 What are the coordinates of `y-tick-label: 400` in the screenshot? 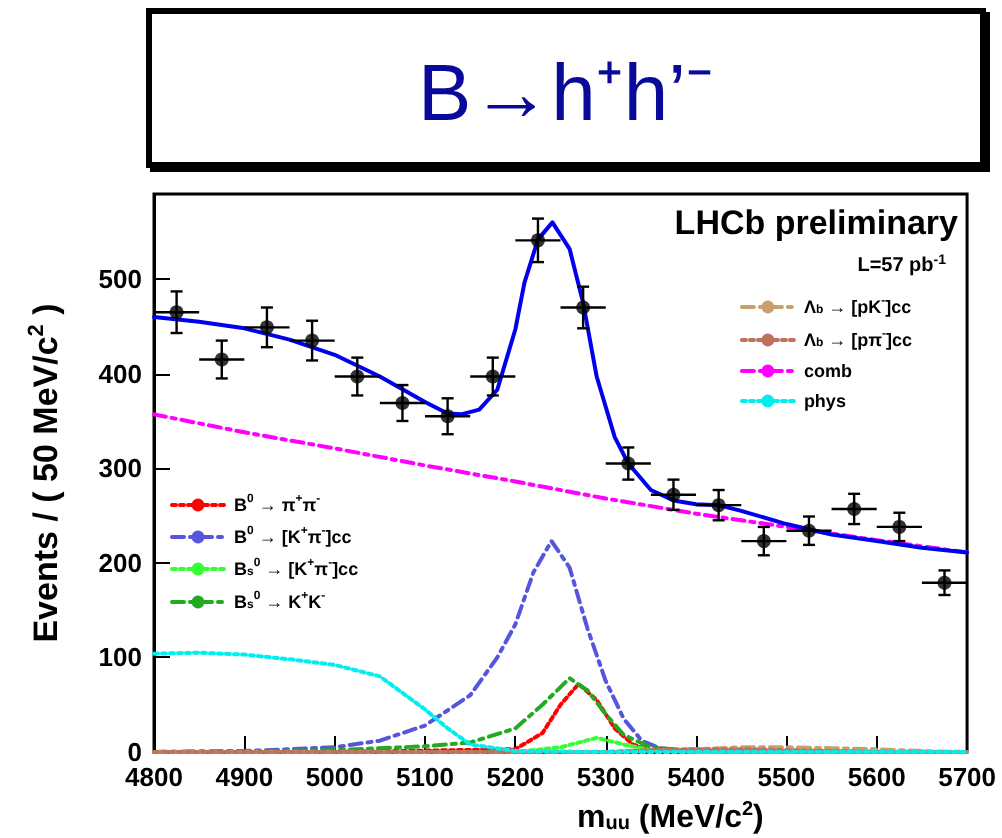 It's located at (120, 373).